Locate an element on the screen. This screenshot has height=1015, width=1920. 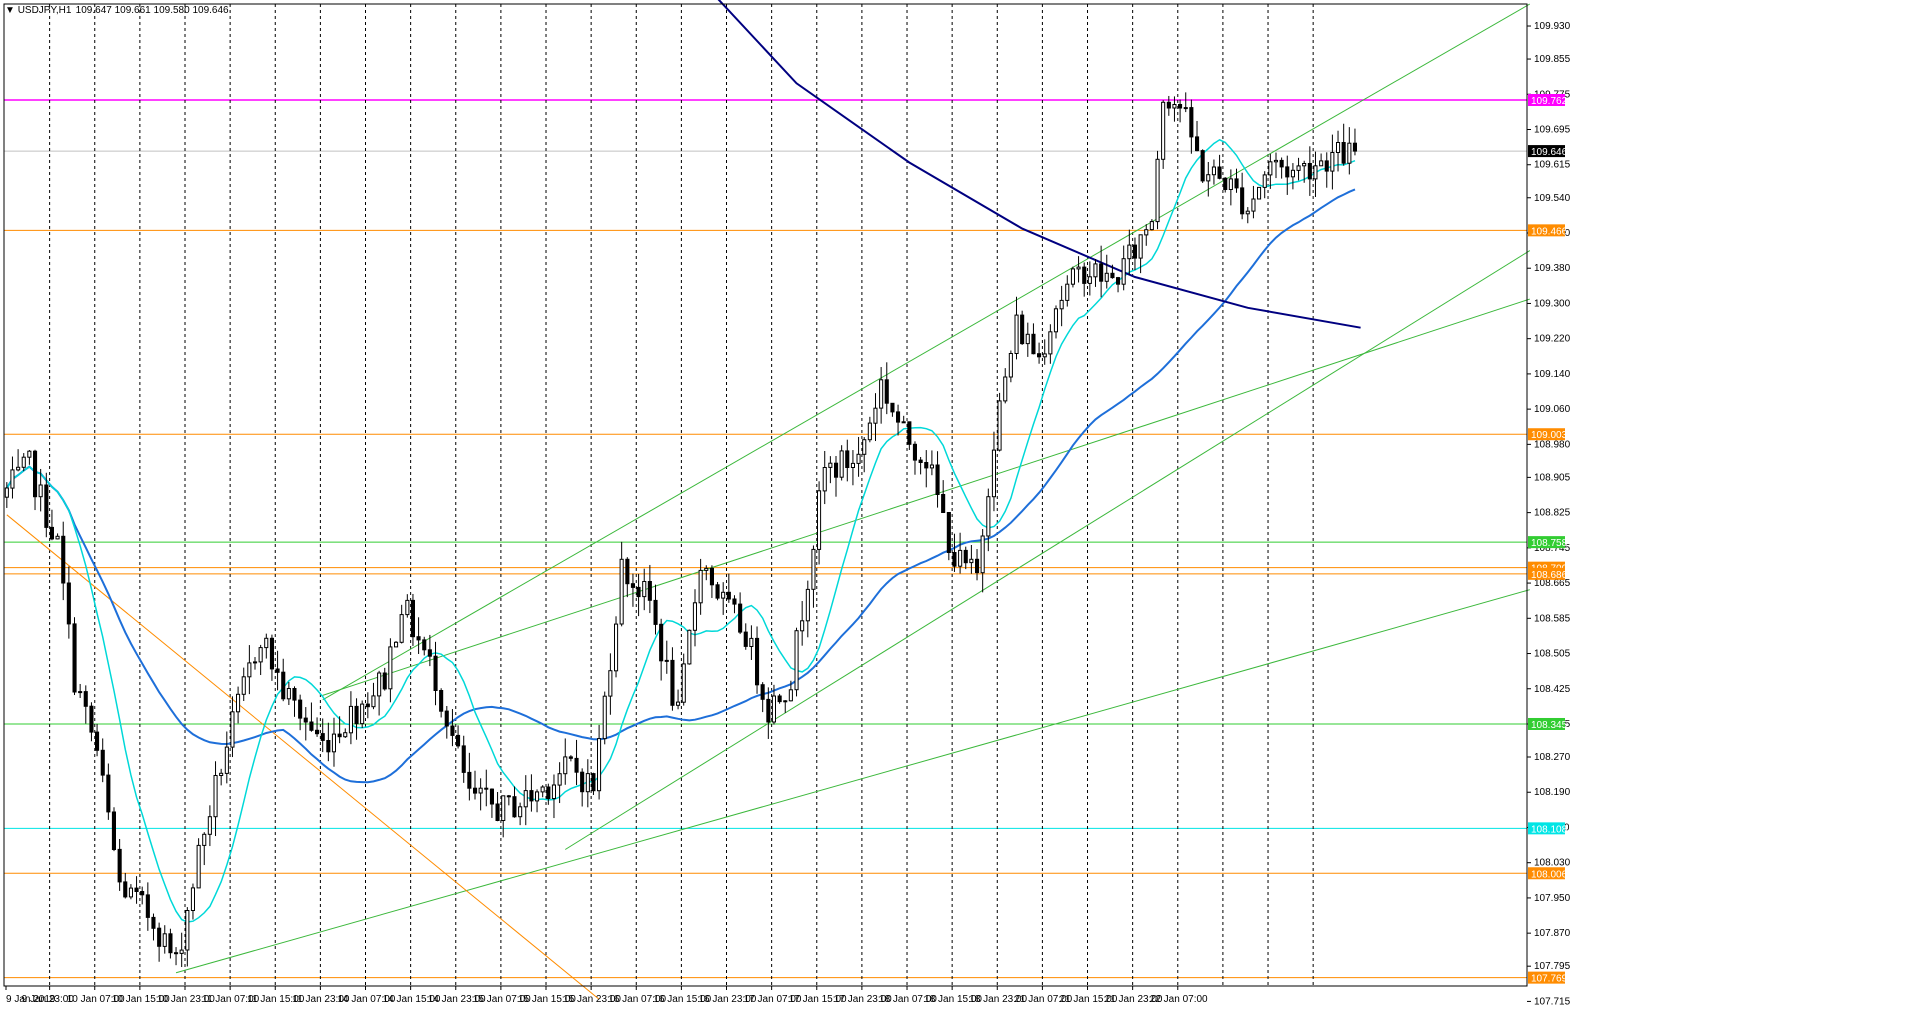
time-tick-label: 18 Jan 23:00 is located at coordinates (998, 999).